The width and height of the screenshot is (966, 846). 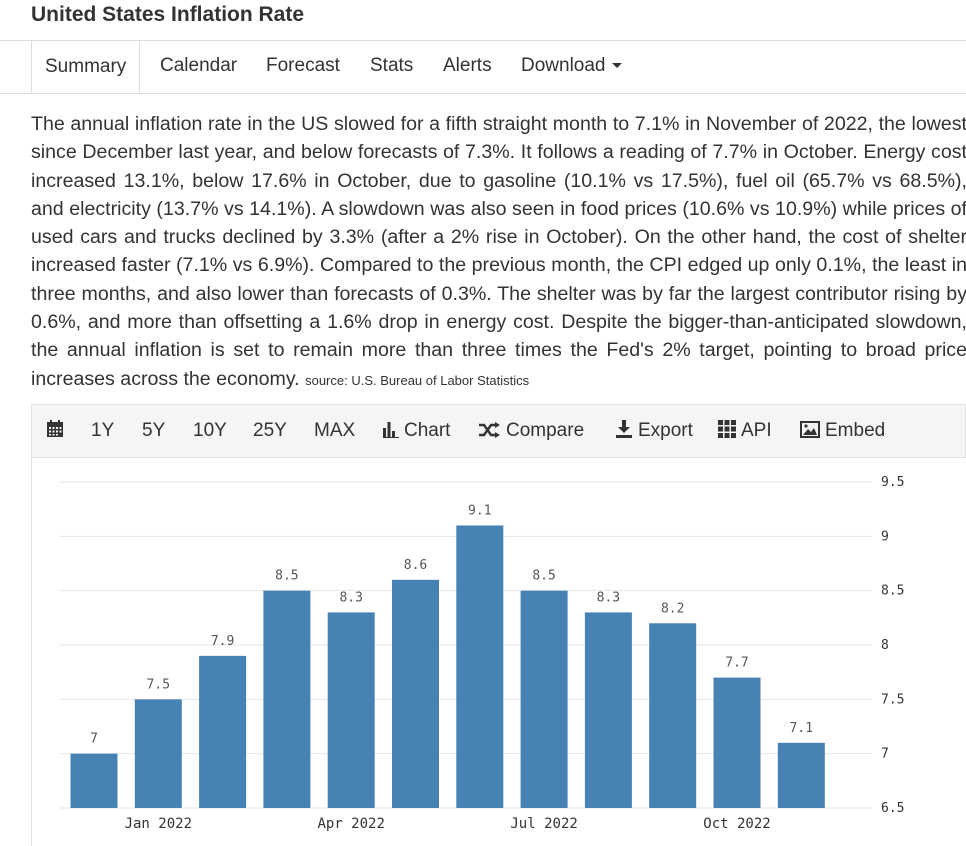 I want to click on bar-chart-icon, so click(x=391, y=430).